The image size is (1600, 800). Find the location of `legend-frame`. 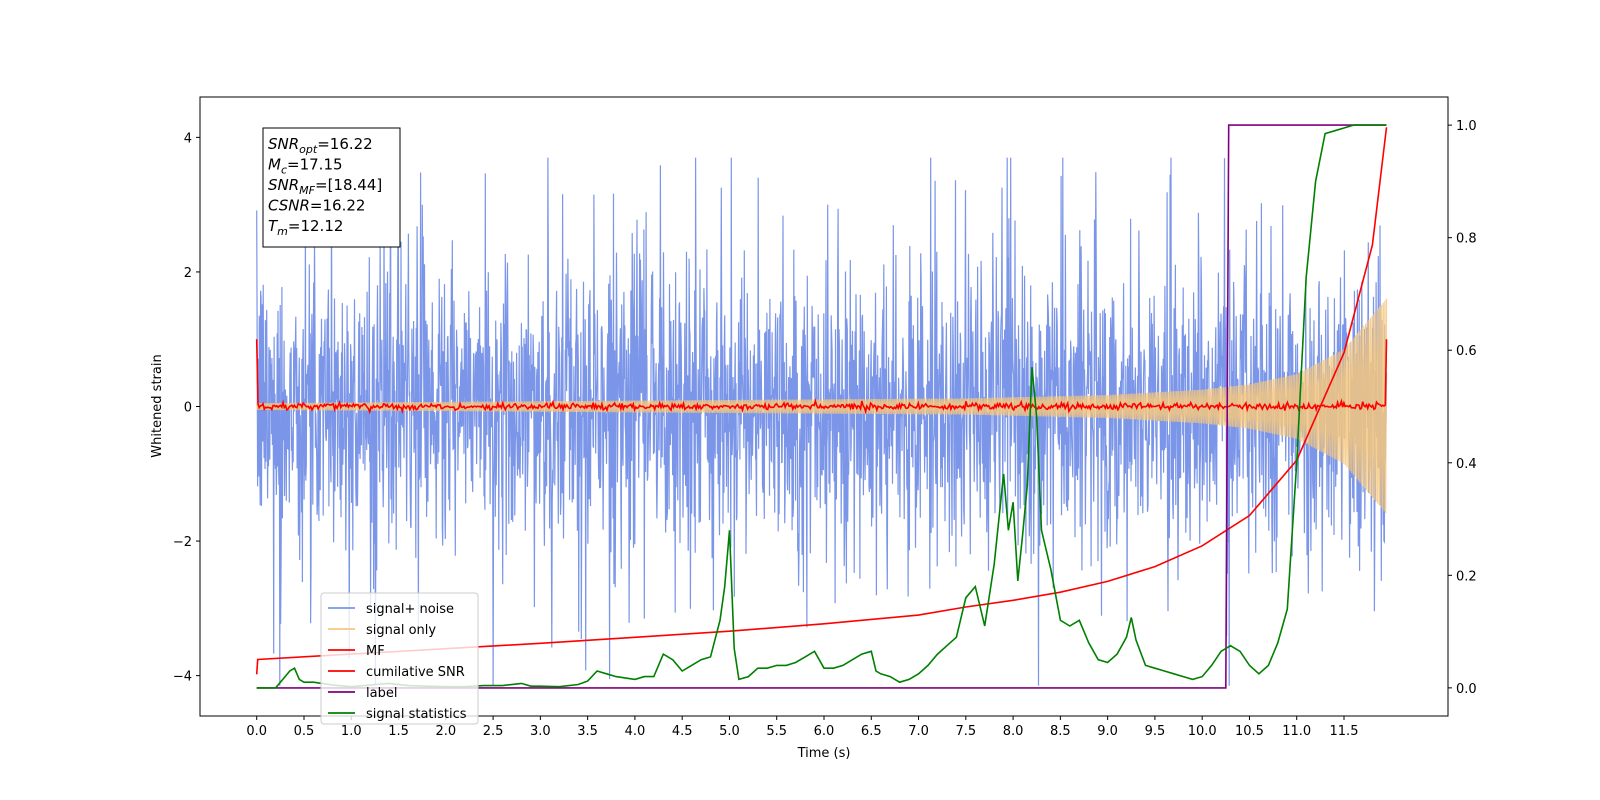

legend-frame is located at coordinates (399, 658).